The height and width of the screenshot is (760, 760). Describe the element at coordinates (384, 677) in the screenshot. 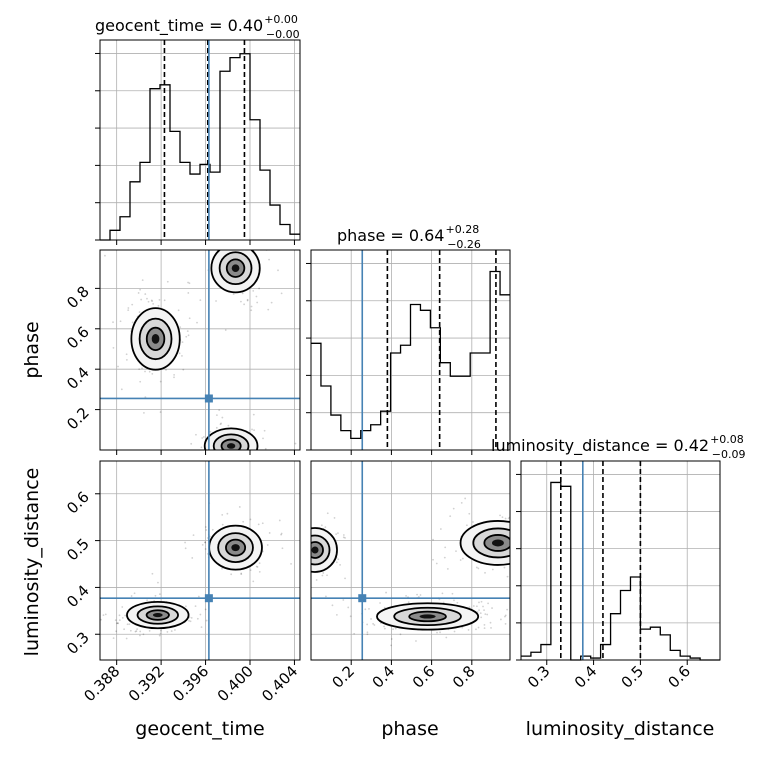

I see `x-tick-label: 0.4` at that location.